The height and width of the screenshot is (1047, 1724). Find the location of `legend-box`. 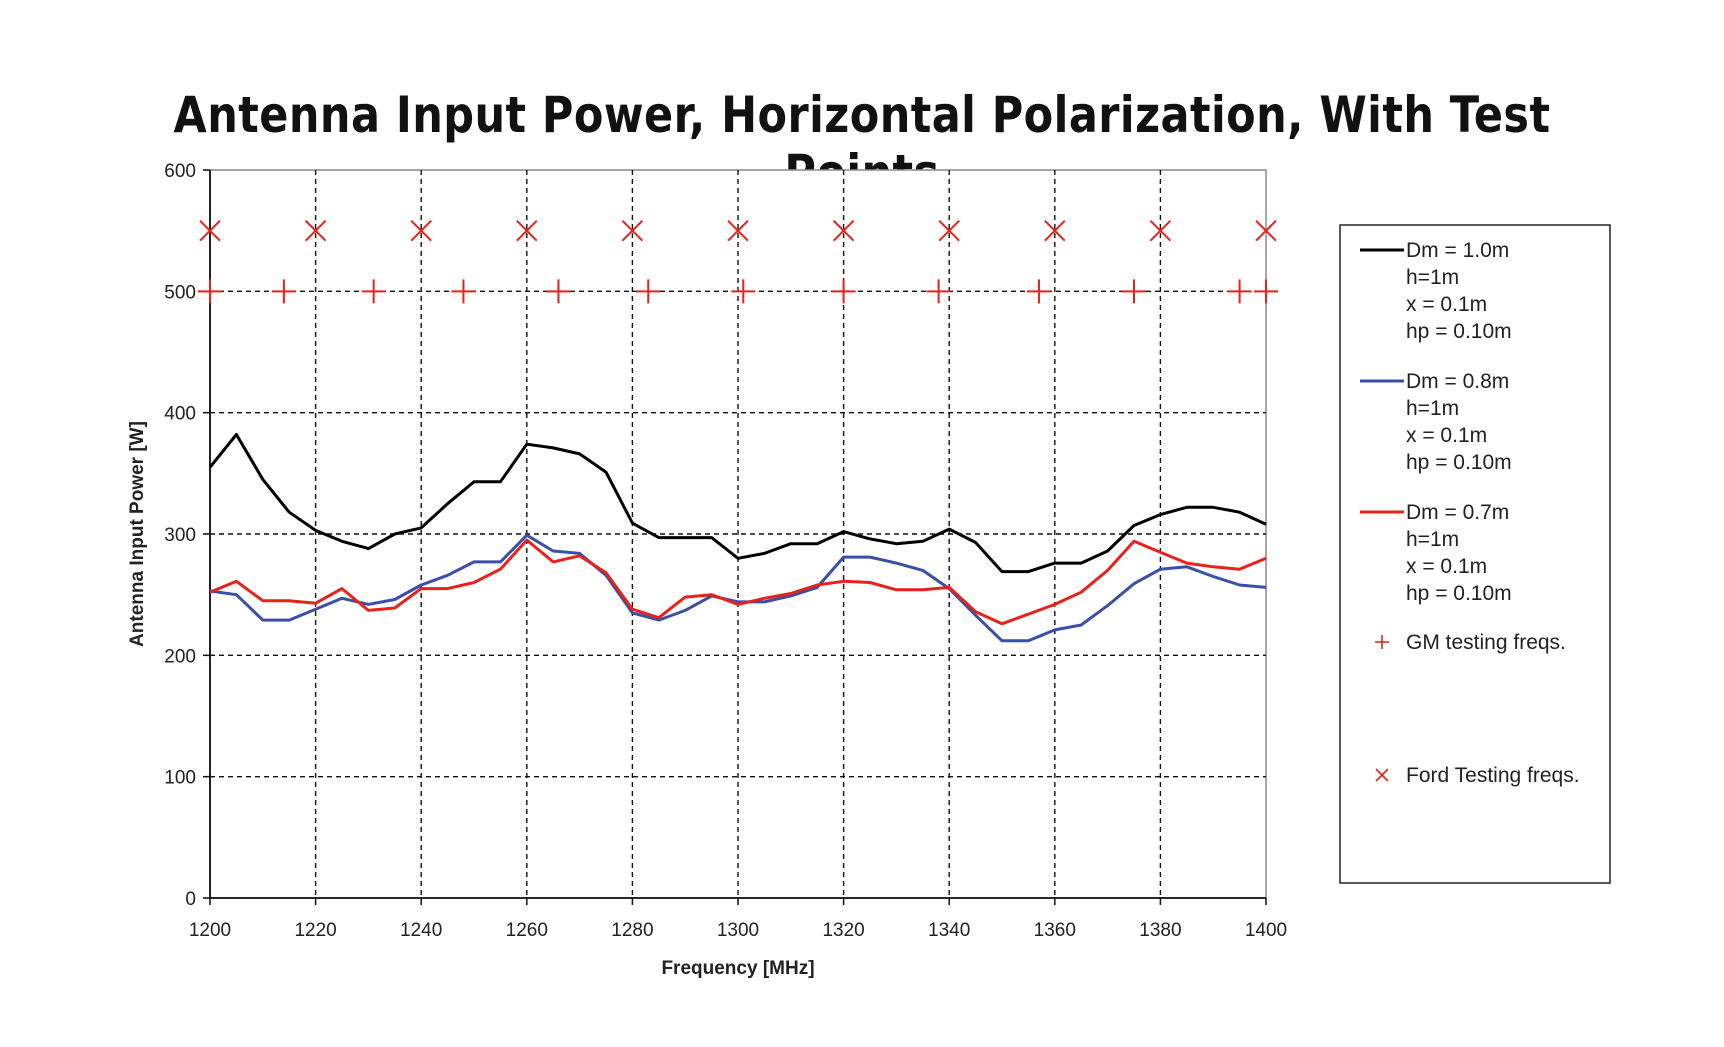

legend-box is located at coordinates (1475, 554).